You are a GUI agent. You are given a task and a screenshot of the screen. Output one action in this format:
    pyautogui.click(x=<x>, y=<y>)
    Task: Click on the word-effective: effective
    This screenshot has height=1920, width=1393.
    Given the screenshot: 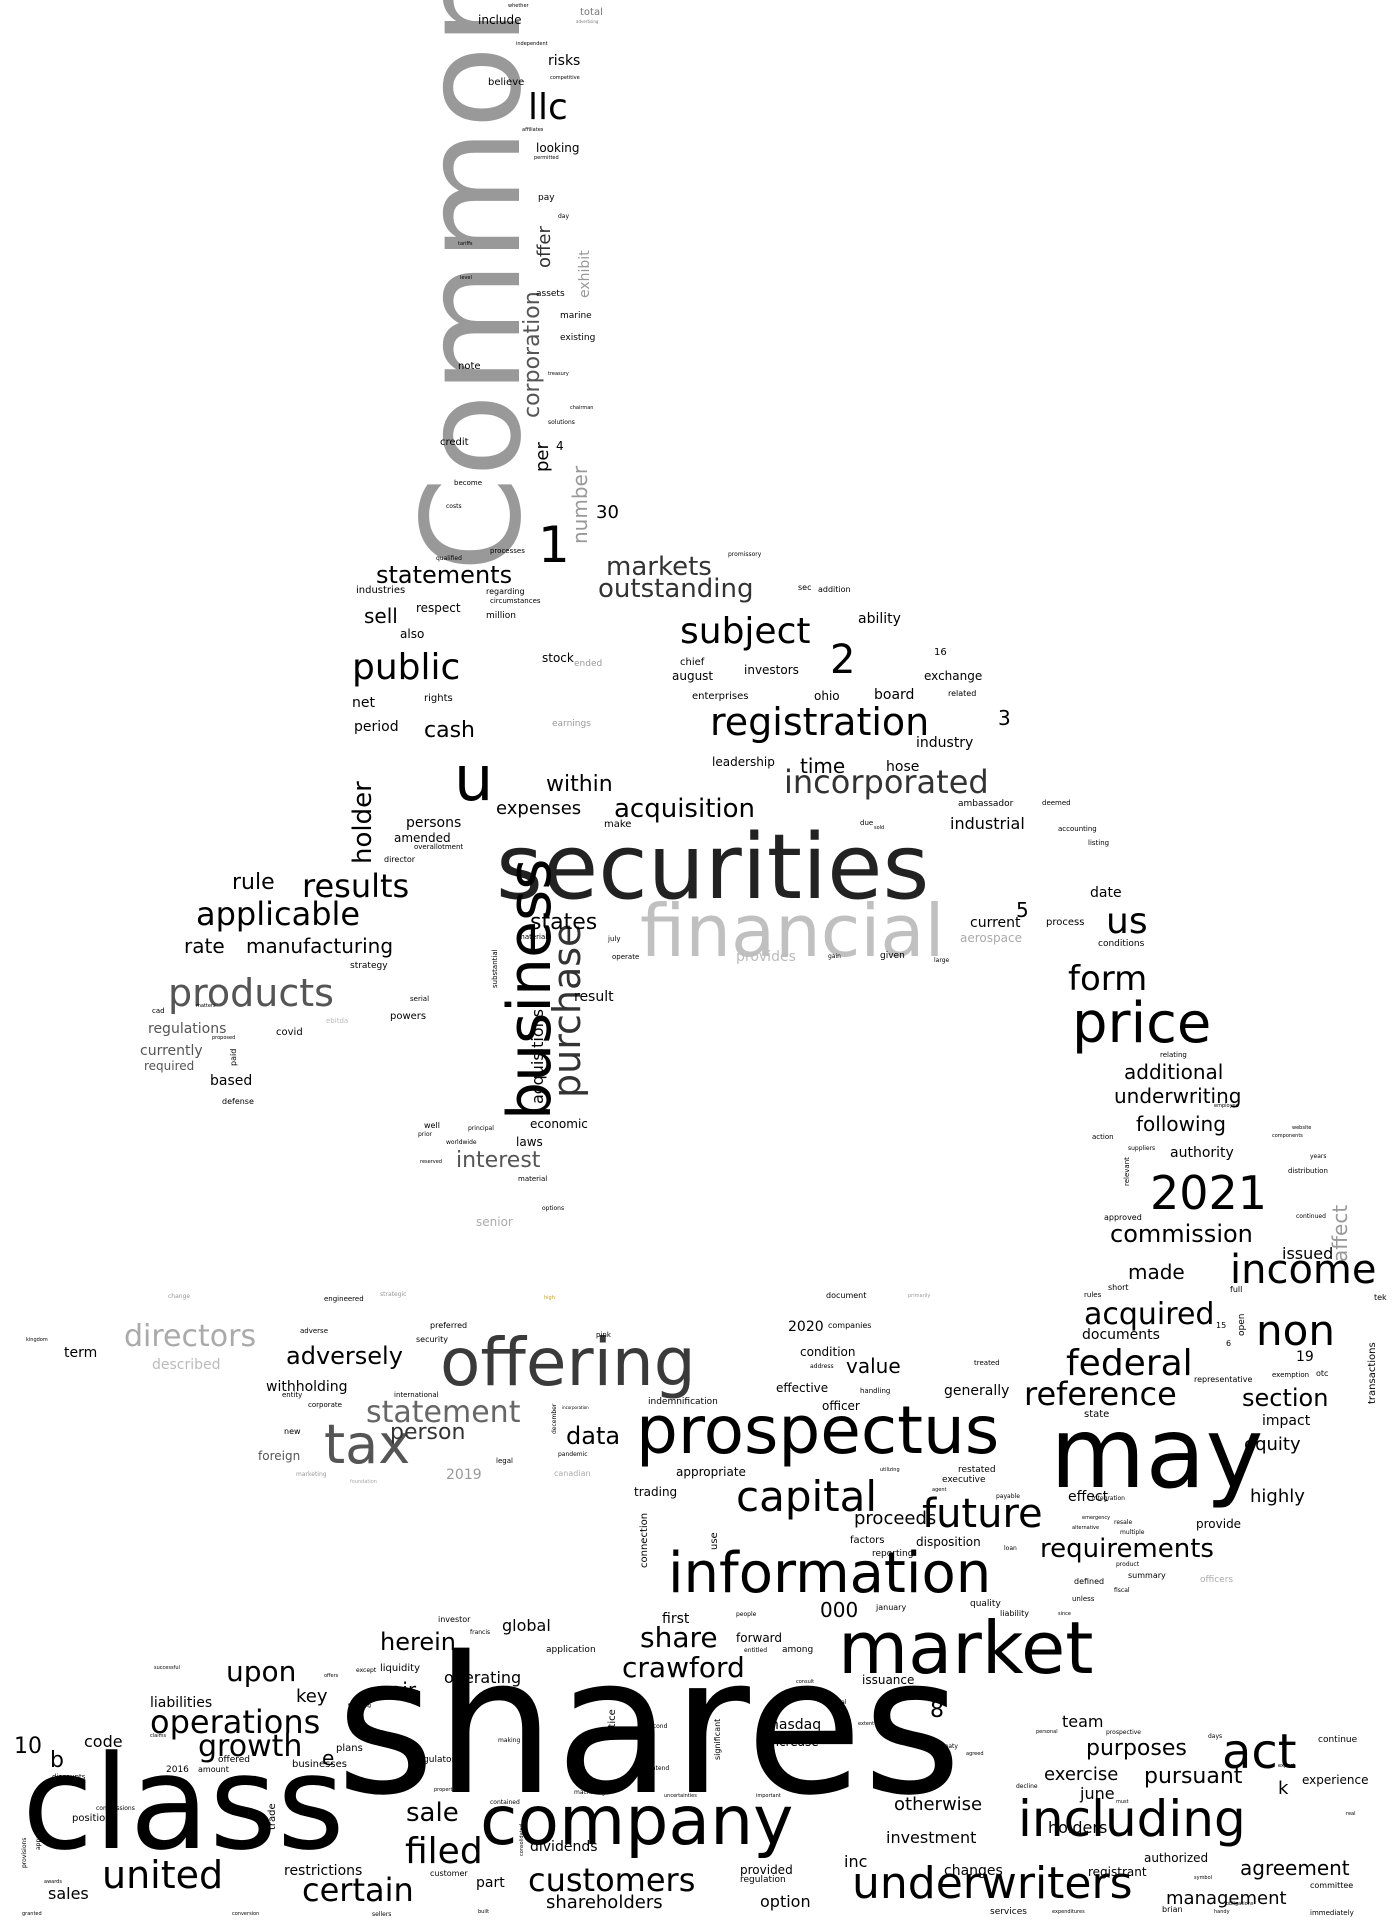 What is the action you would take?
    pyautogui.click(x=802, y=1388)
    